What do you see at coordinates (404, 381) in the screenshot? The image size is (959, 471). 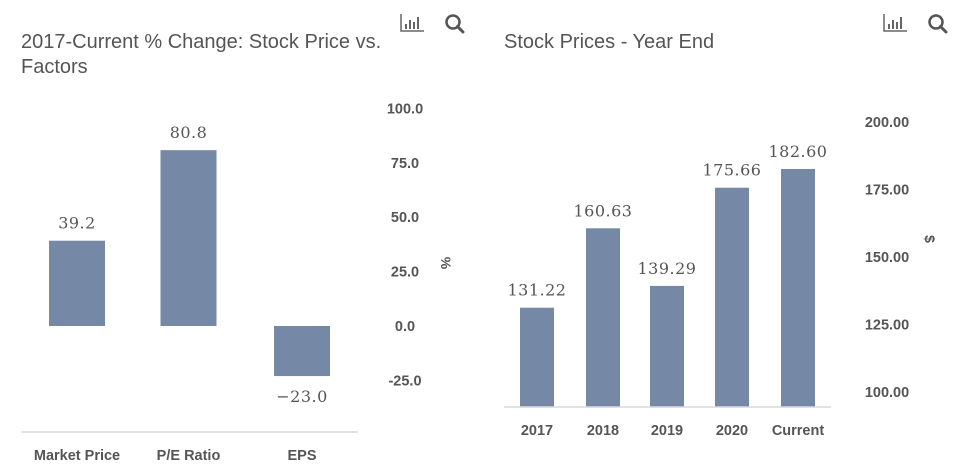 I see `y-tick-label: -25.0` at bounding box center [404, 381].